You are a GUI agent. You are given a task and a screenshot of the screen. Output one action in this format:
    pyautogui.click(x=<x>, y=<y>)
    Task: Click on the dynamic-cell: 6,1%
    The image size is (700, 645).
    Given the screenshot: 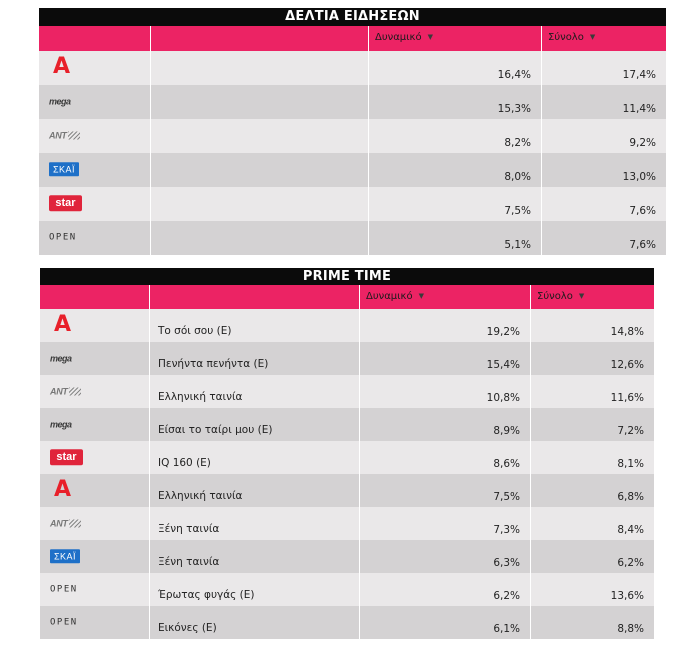 What is the action you would take?
    pyautogui.click(x=445, y=622)
    